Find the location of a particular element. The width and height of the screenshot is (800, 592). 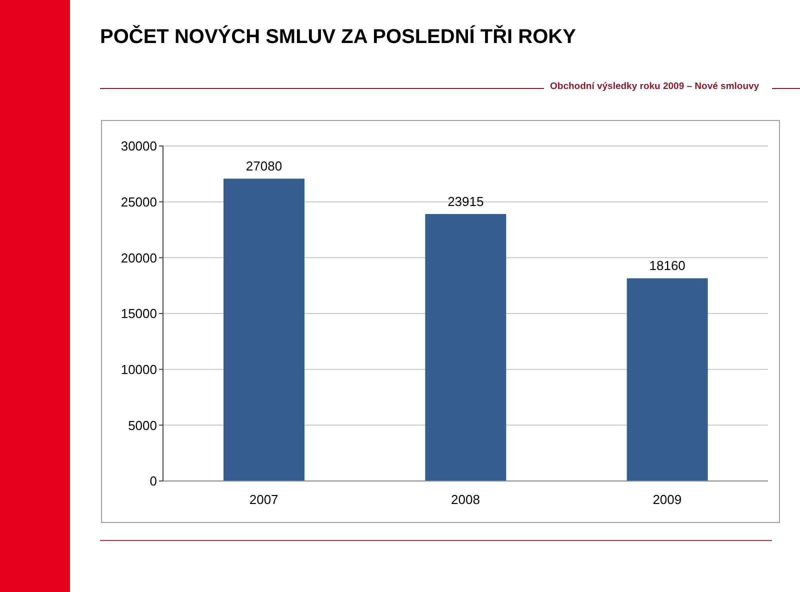

x-tick-label: 2008 is located at coordinates (465, 500).